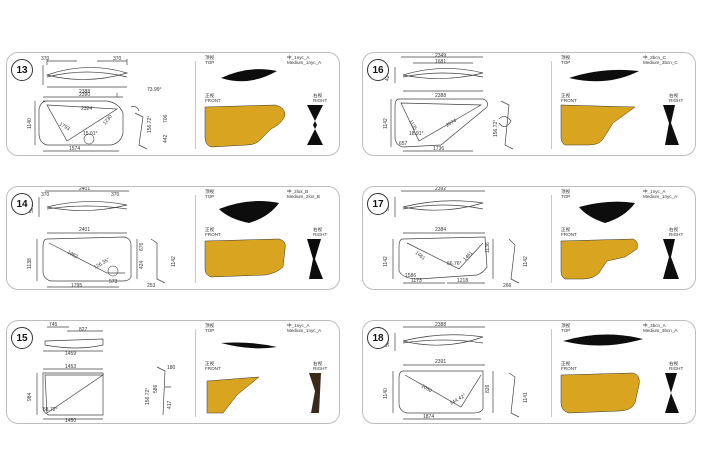  I want to click on dim-13-k: 15.01°, so click(90, 134).